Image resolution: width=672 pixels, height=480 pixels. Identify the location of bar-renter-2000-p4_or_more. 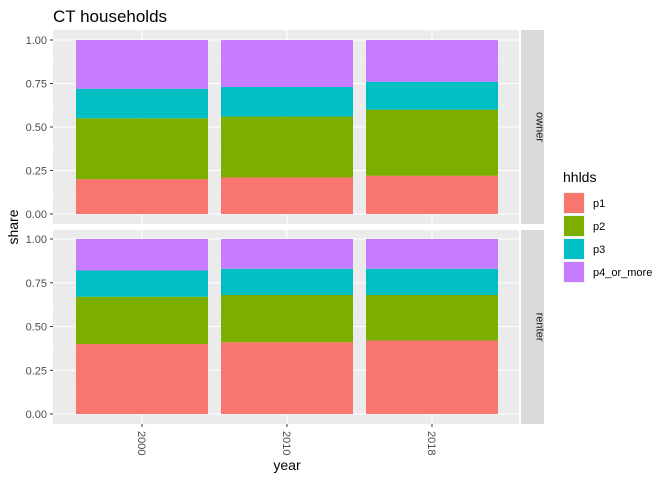
(142, 255).